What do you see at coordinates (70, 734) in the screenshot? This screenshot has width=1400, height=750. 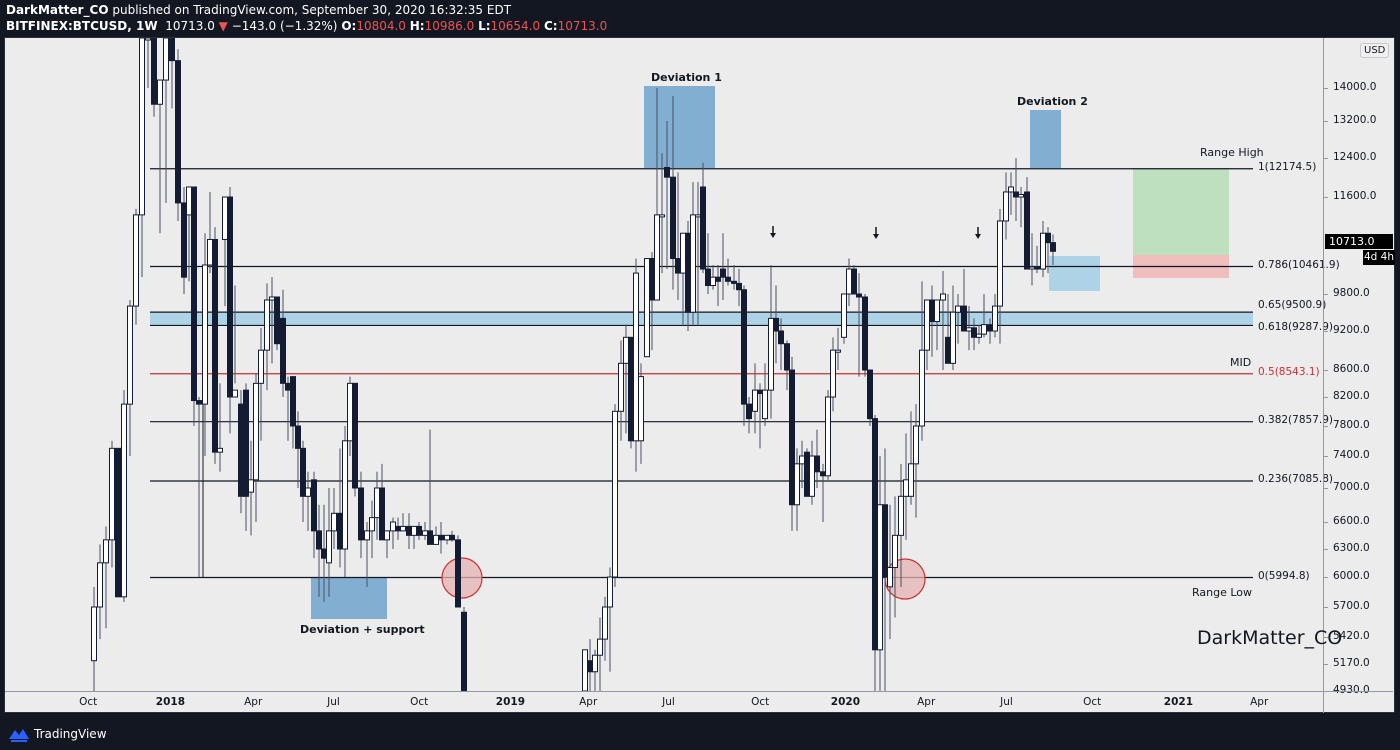 I see `tradingview-brand: TradingView` at bounding box center [70, 734].